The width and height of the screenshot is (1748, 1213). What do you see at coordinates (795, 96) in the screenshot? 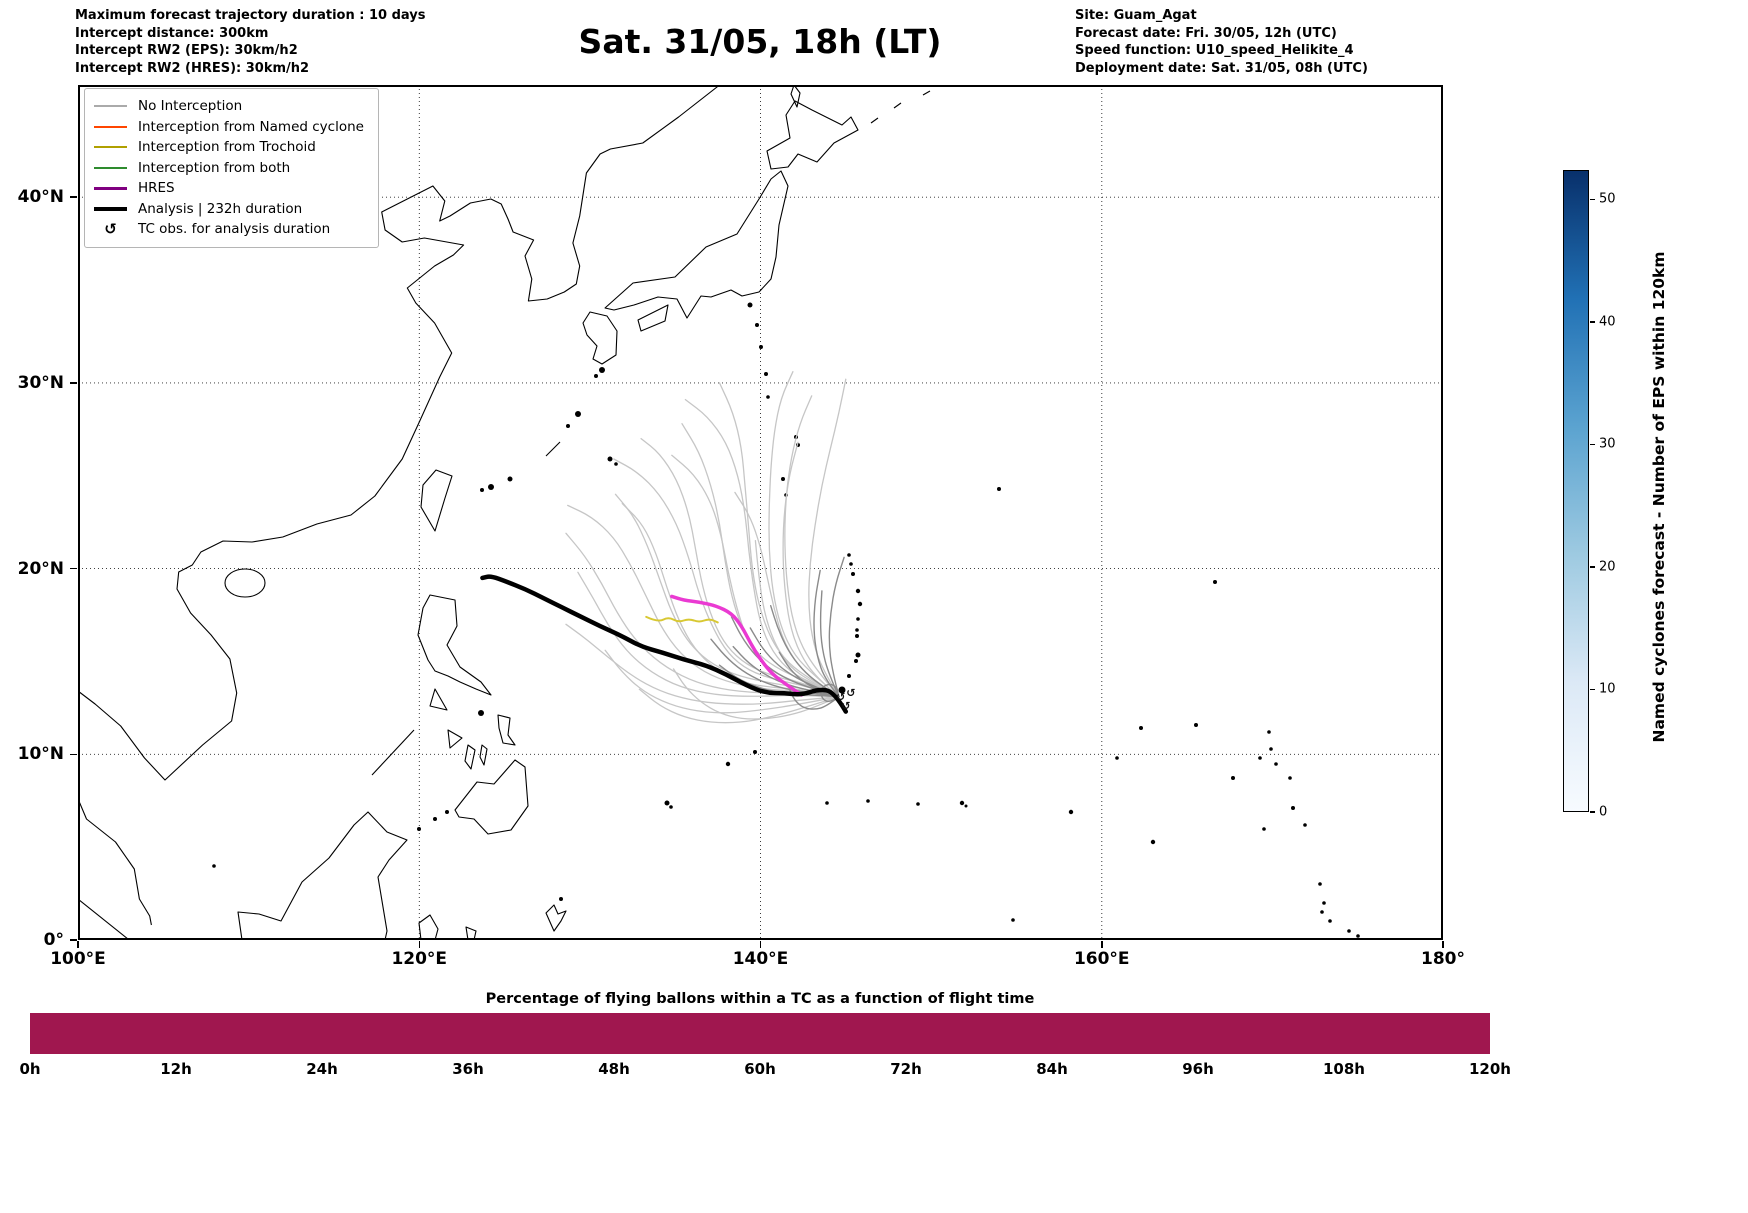
I see `coastline-sakhalin` at bounding box center [795, 96].